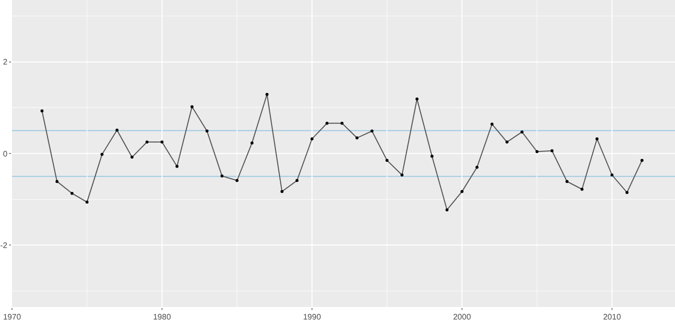 This screenshot has height=322, width=675. I want to click on y-tick-label: -2, so click(4, 245).